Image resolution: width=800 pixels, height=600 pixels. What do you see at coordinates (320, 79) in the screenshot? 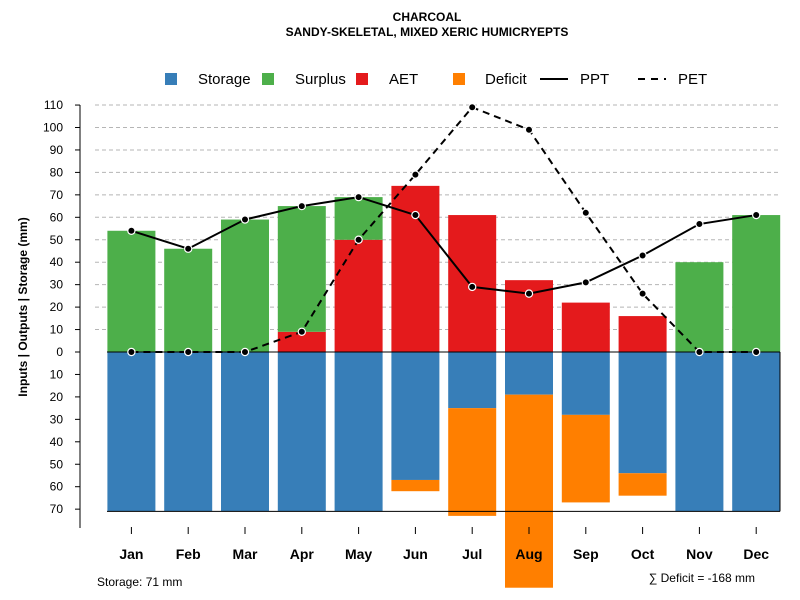
I see `legend-label-surplus: Surplus` at bounding box center [320, 79].